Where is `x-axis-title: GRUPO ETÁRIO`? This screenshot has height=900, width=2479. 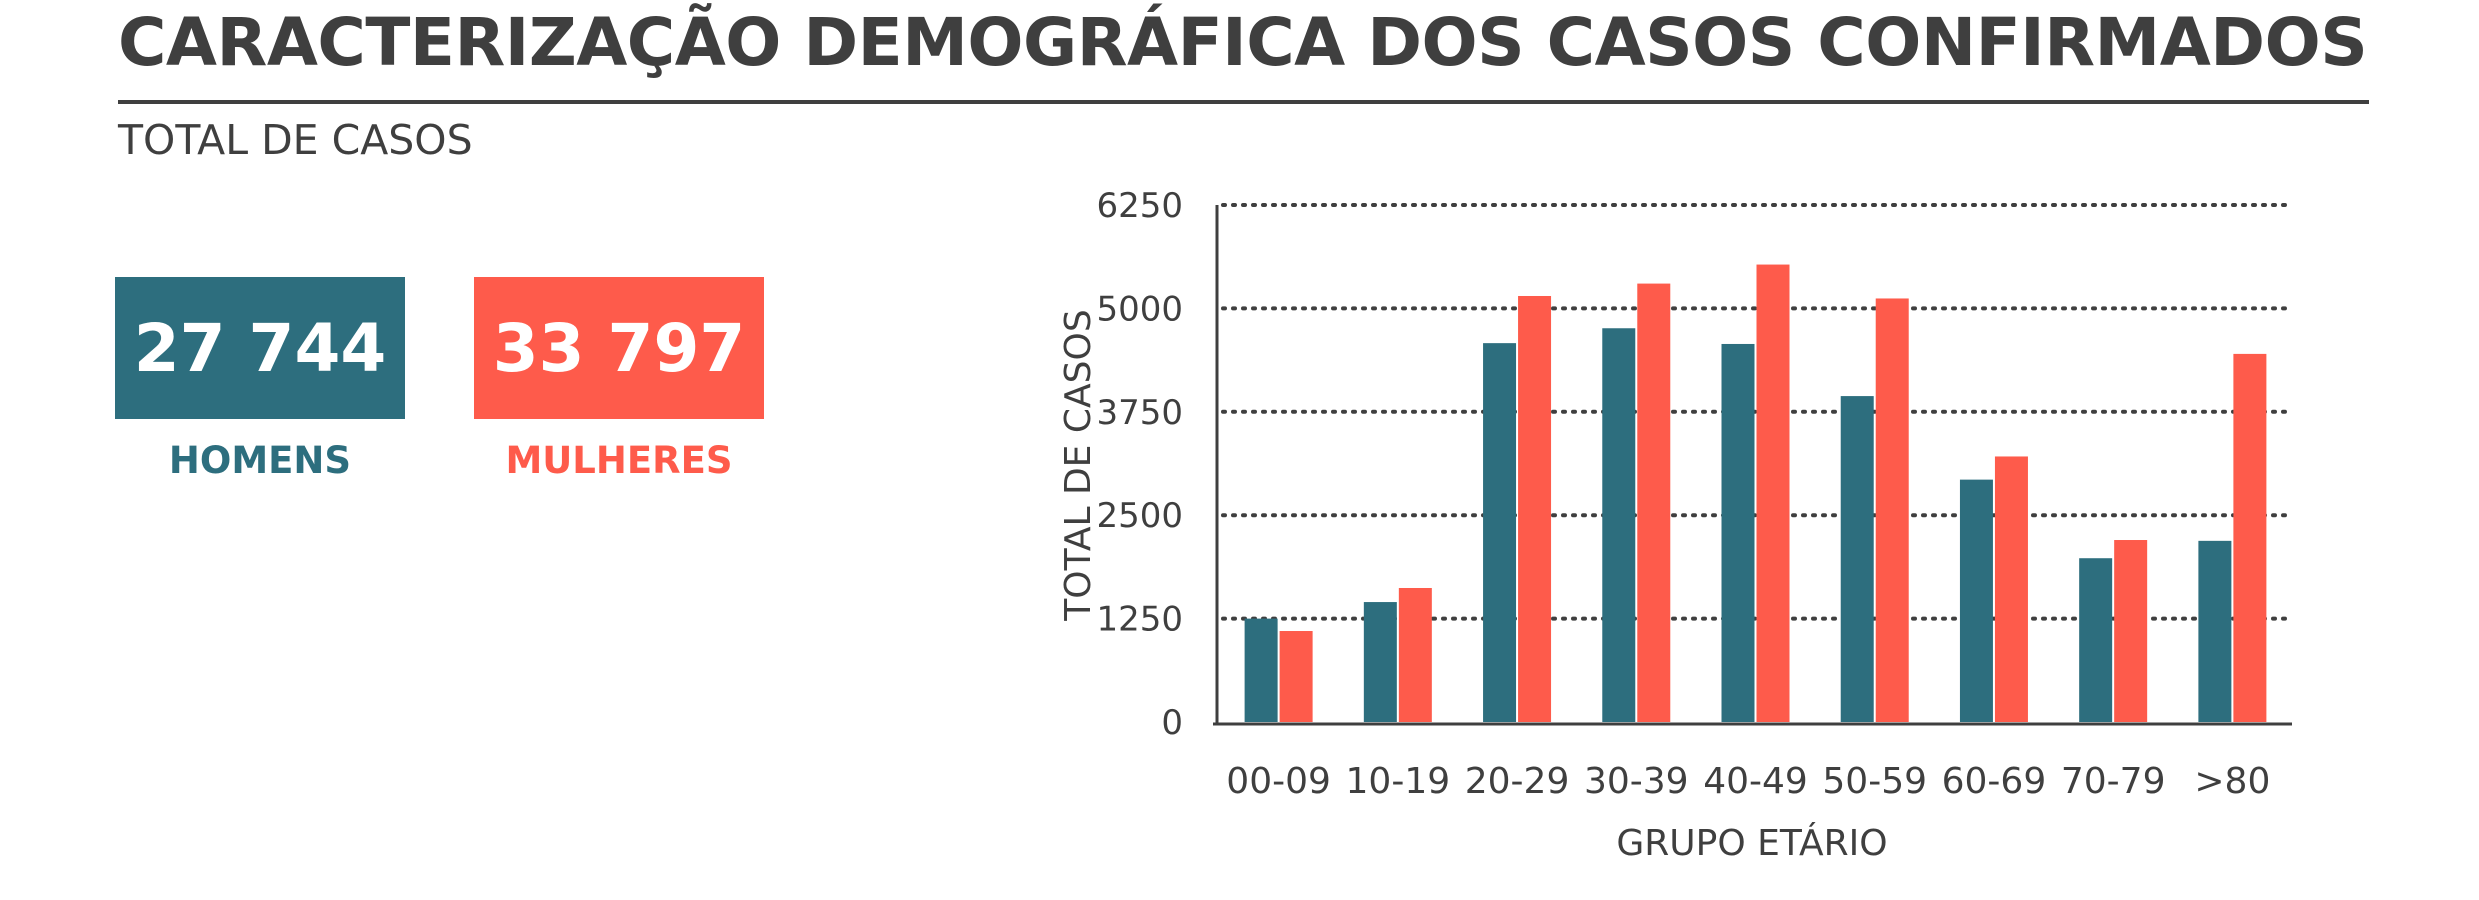 x-axis-title: GRUPO ETÁRIO is located at coordinates (1751, 843).